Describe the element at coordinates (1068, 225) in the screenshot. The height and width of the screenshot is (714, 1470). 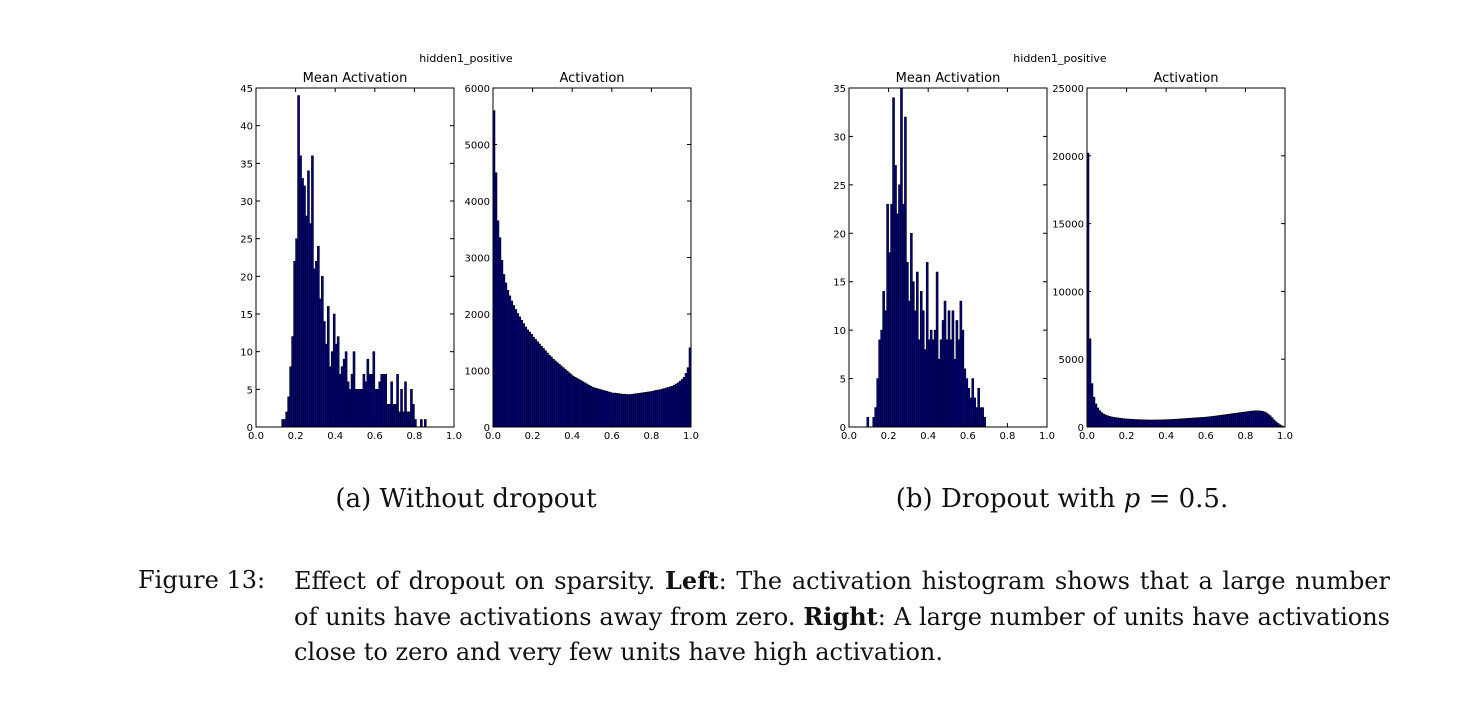
I see `y-tick-label: 15000` at that location.